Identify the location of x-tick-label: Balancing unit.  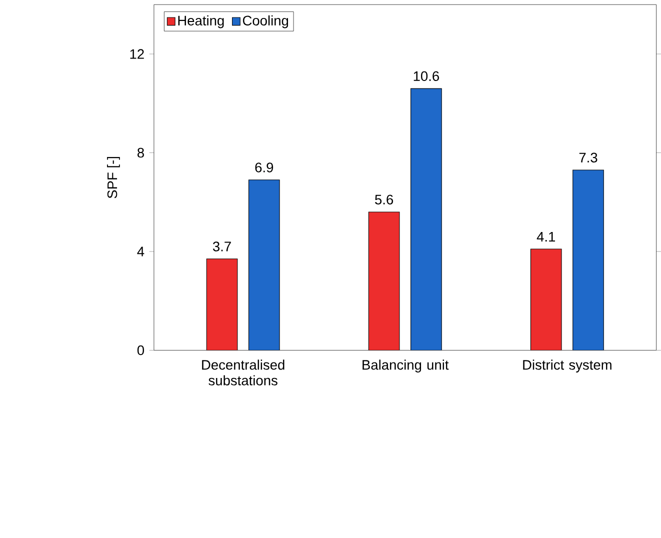
(405, 366).